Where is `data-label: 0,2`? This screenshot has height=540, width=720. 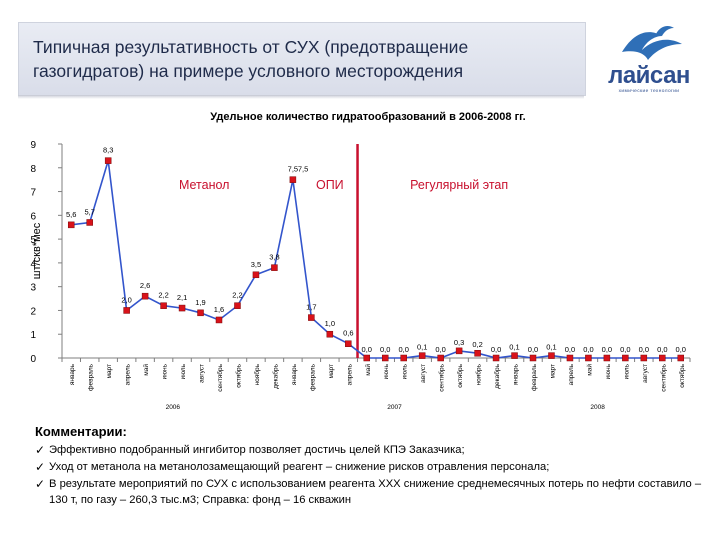 data-label: 0,2 is located at coordinates (477, 344).